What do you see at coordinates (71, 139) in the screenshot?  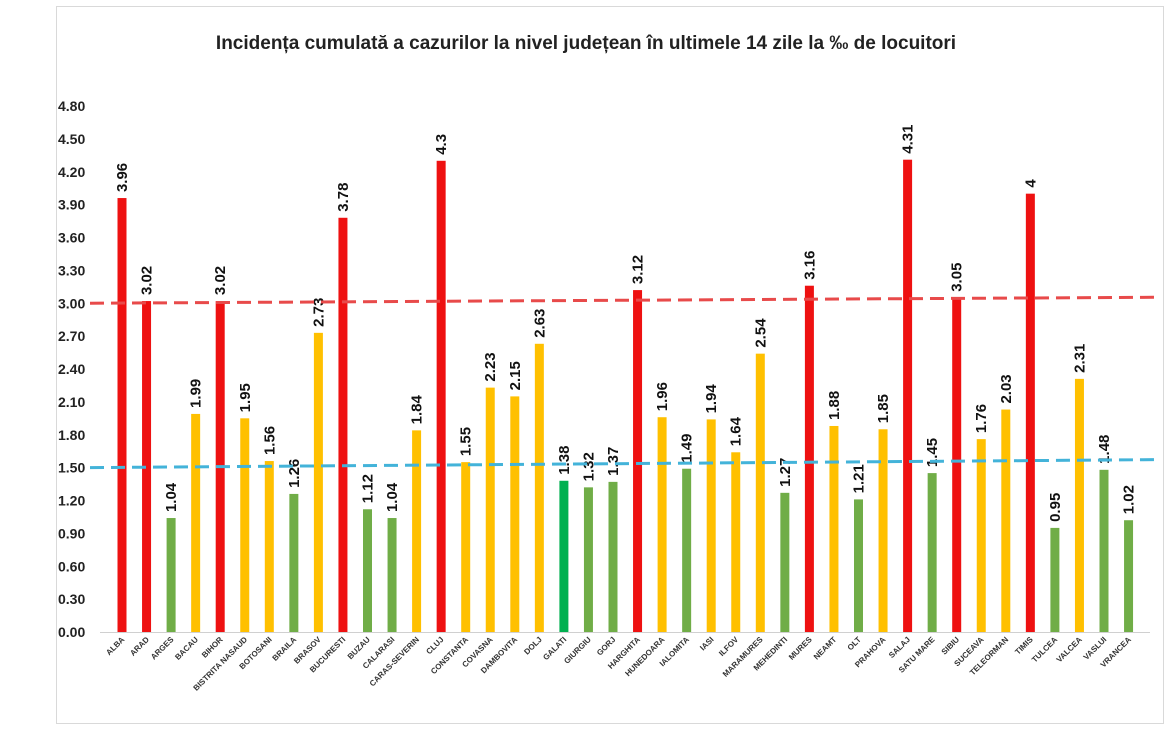 I see `y-tick-label: 4.50` at bounding box center [71, 139].